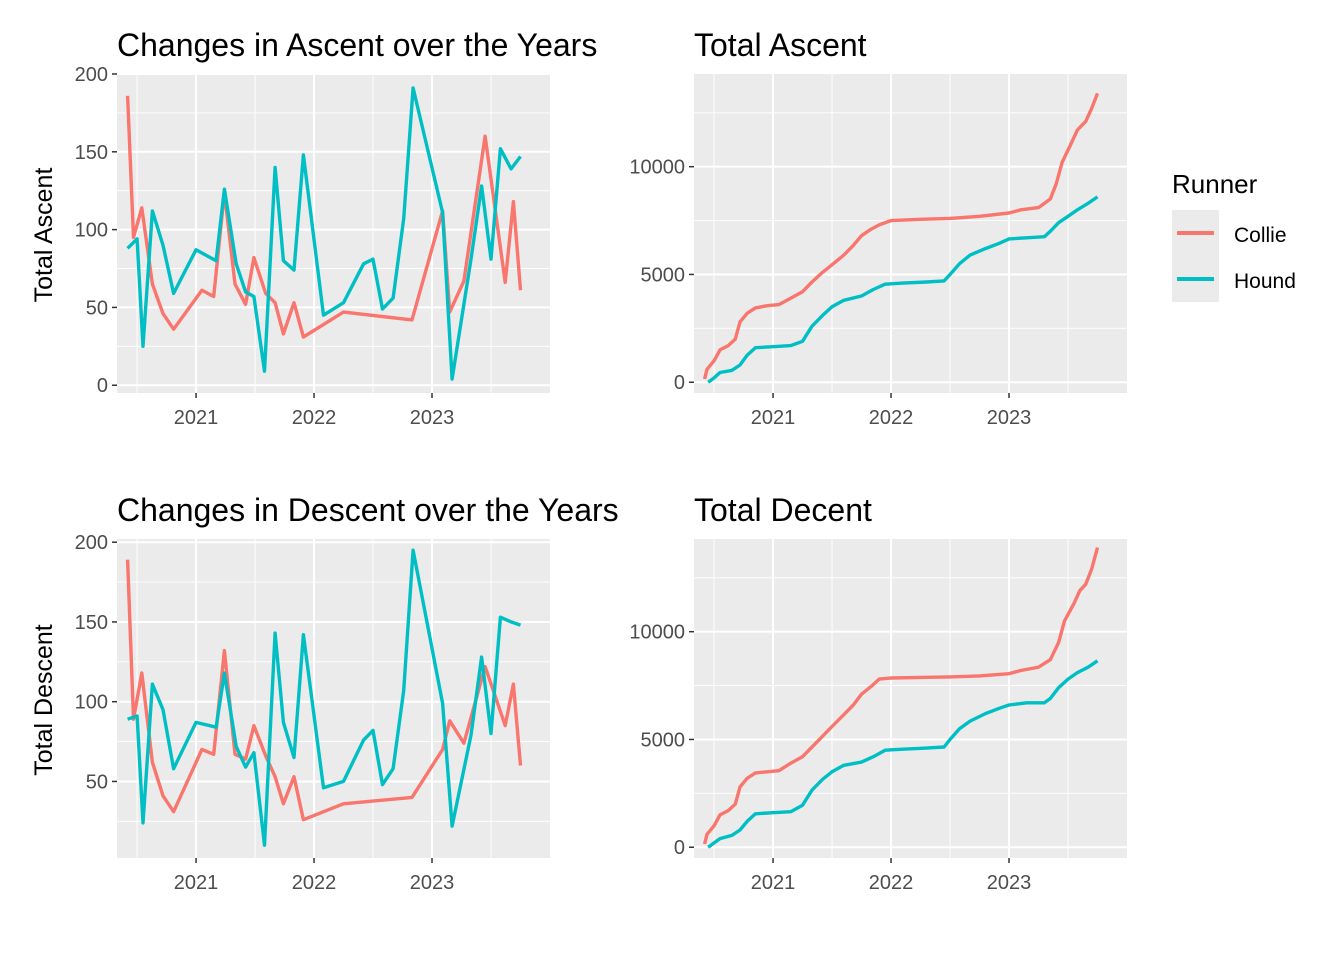 Image resolution: width=1344 pixels, height=960 pixels. Describe the element at coordinates (1260, 235) in the screenshot. I see `legend-label-collie: Collie` at that location.